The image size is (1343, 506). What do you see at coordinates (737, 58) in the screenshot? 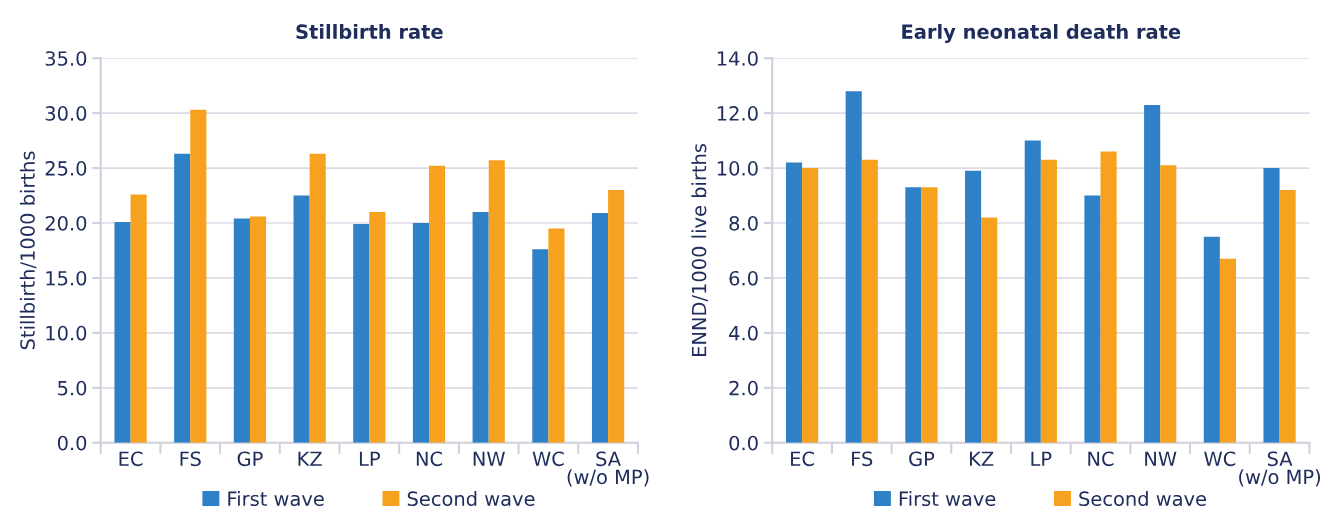
I see `y-tick-label: 14.0` at bounding box center [737, 58].